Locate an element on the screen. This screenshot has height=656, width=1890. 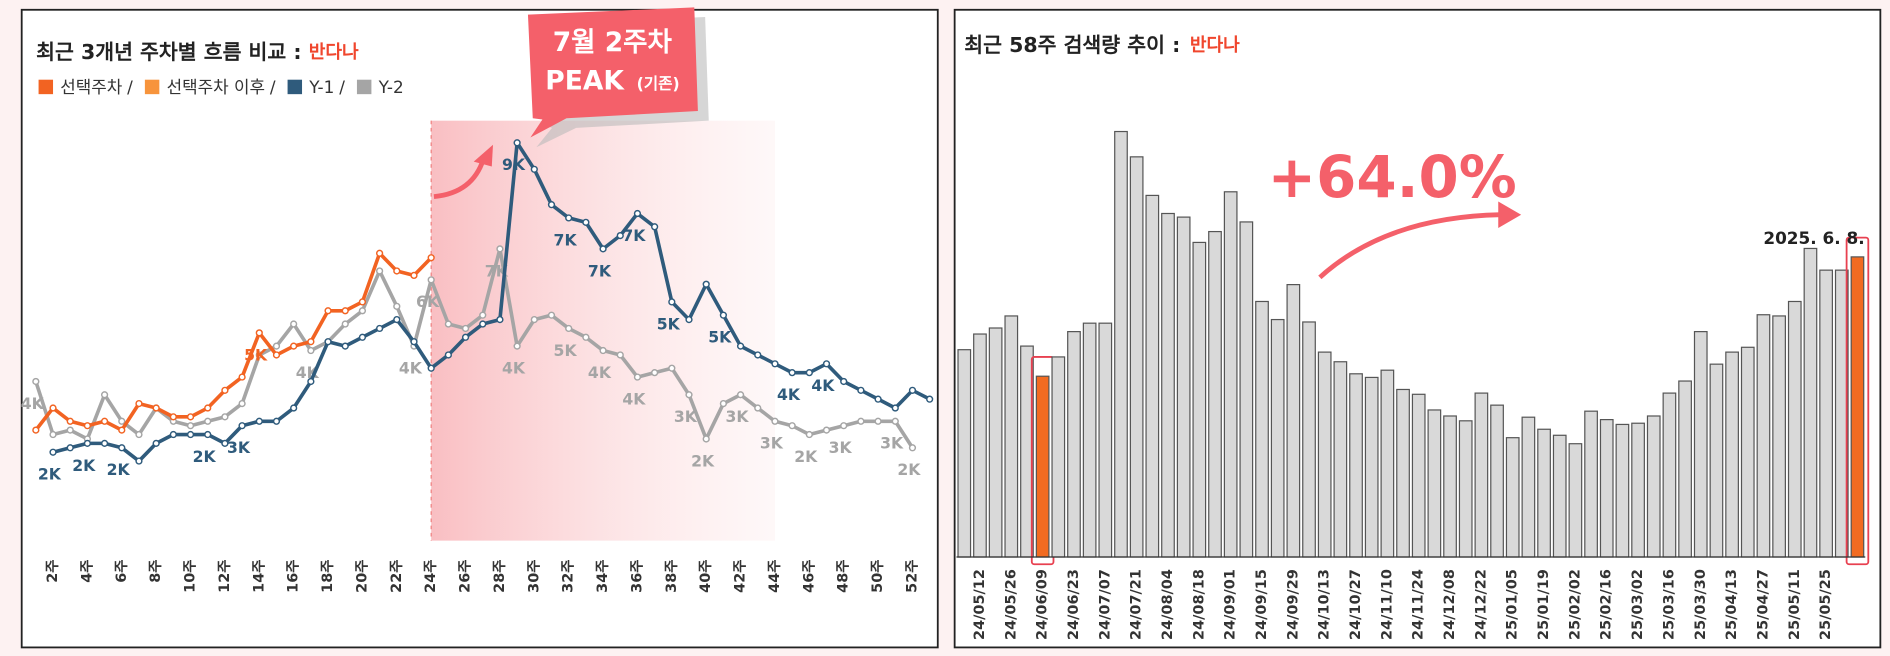
x-tick-label: 12주 is located at coordinates (224, 575).